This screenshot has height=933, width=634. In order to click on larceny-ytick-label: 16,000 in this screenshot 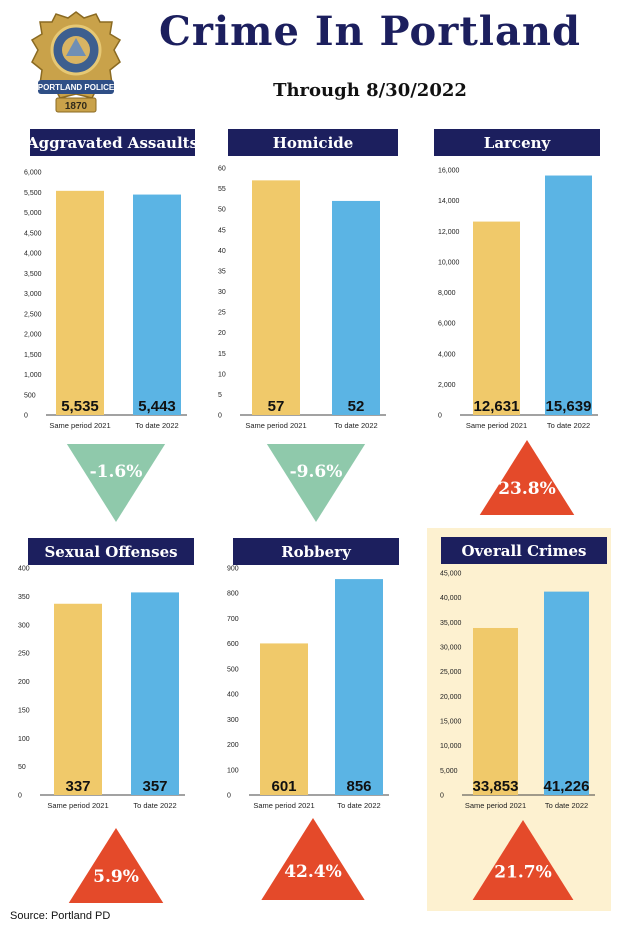, I will do `click(449, 171)`.